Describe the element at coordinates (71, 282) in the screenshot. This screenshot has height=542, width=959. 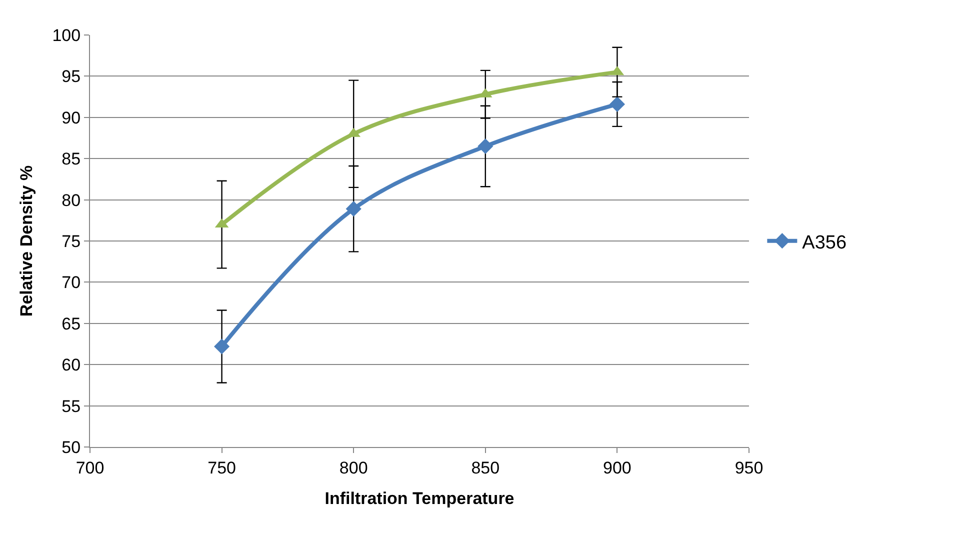
I see `y-tick-label: 70` at that location.